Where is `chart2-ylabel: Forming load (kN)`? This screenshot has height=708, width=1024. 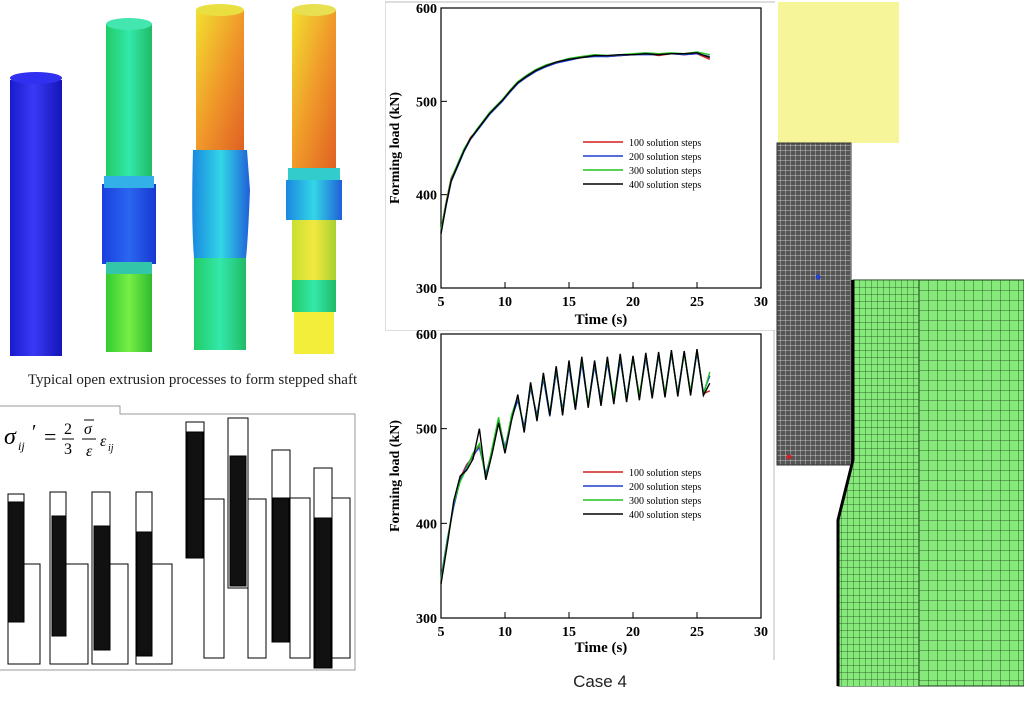 chart2-ylabel: Forming load (kN) is located at coordinates (395, 476).